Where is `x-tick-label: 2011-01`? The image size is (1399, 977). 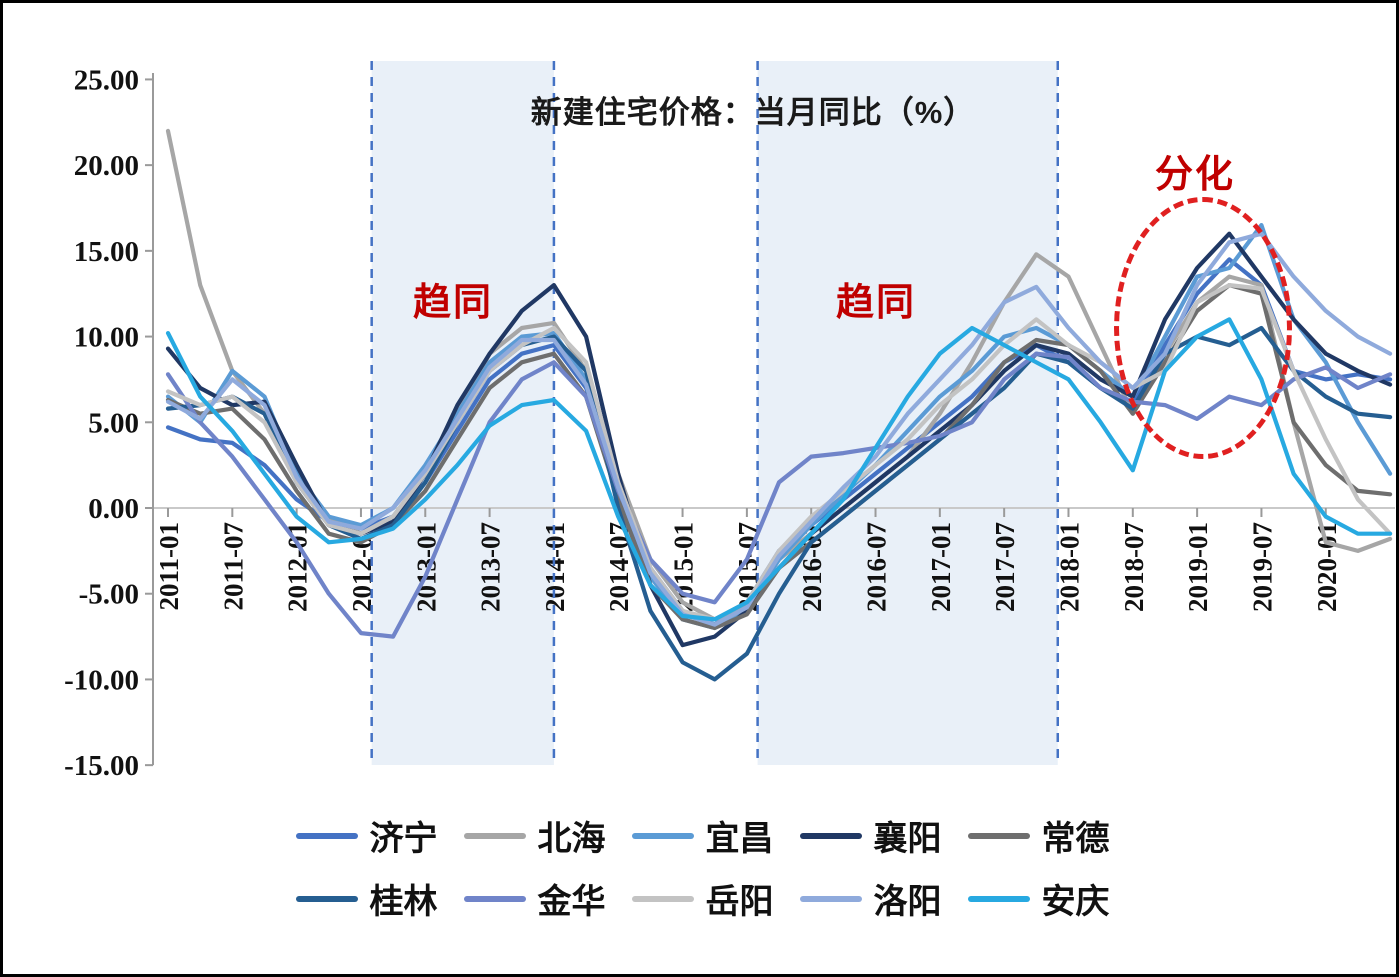 x-tick-label: 2011-01 is located at coordinates (169, 566).